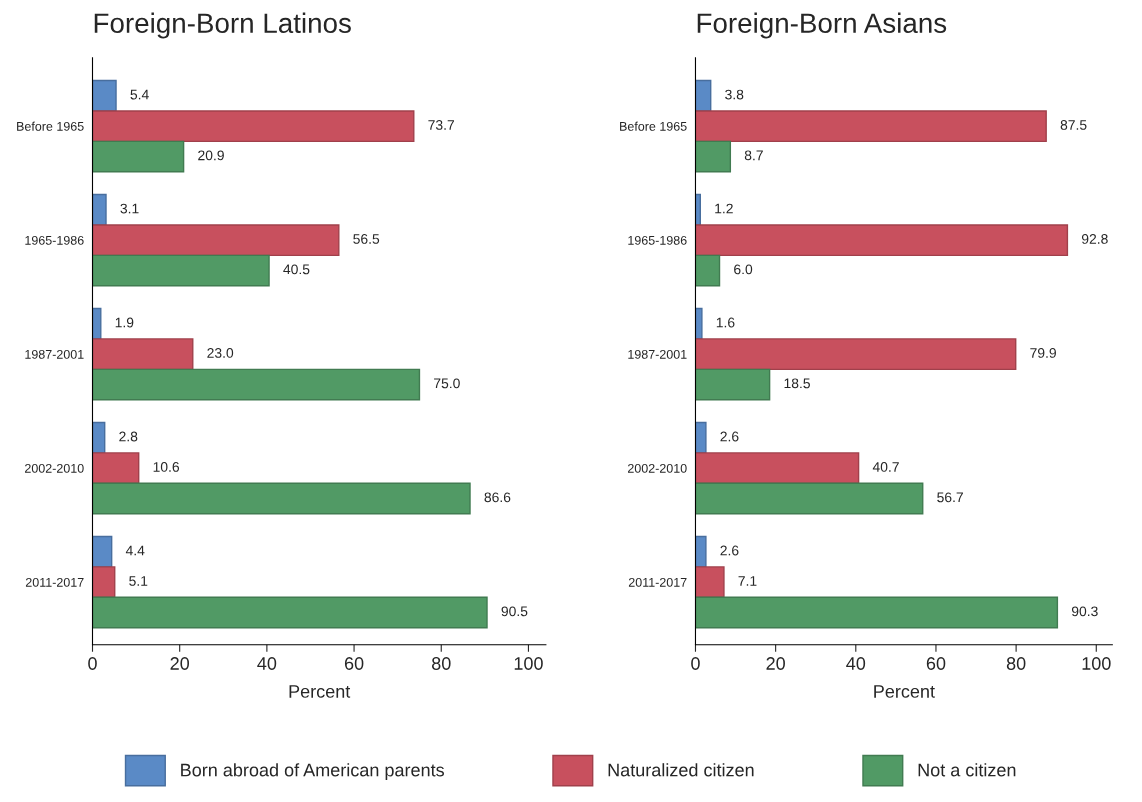 The height and width of the screenshot is (802, 1142). What do you see at coordinates (366, 239) in the screenshot?
I see `data-label: 56.5` at bounding box center [366, 239].